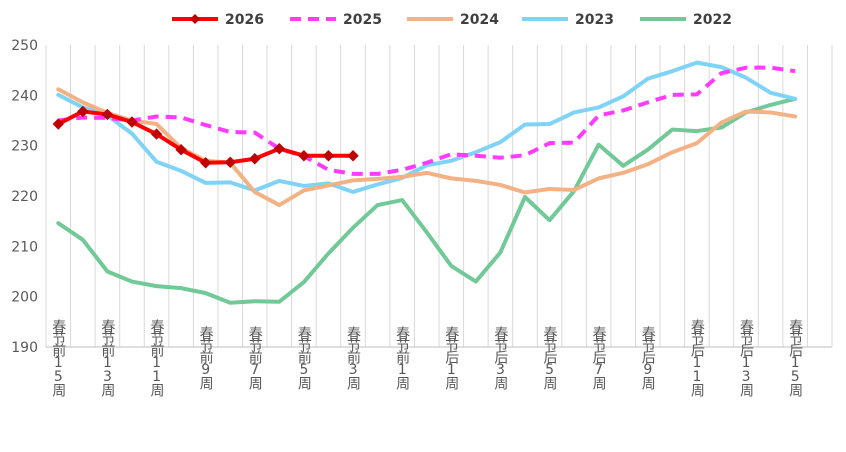 The image size is (846, 452). I want to click on x-tick-label: 春节后13周, so click(746, 358).